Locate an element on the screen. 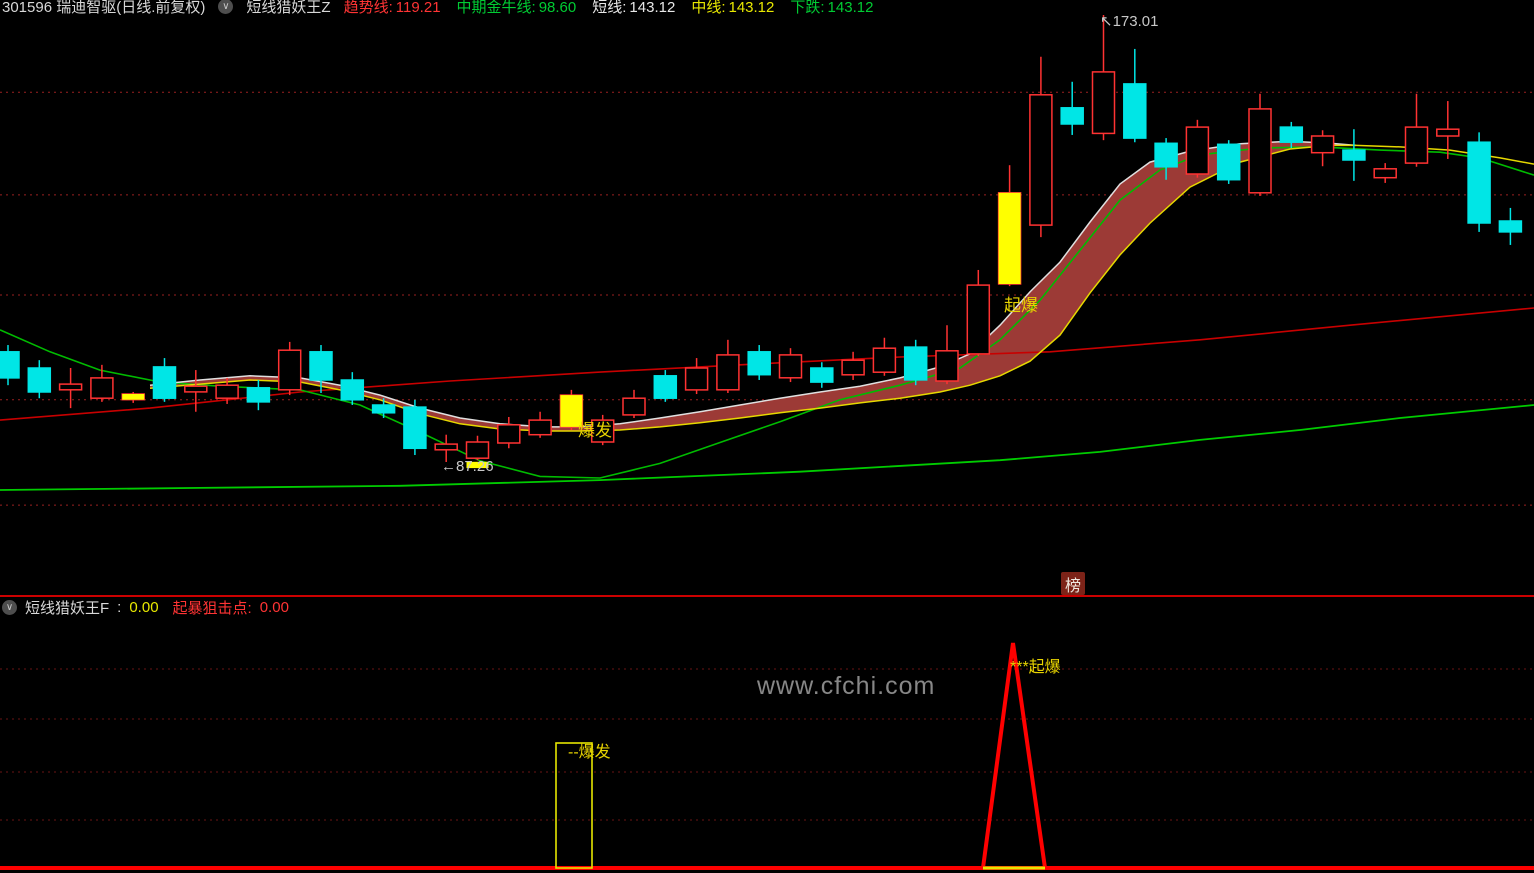 This screenshot has height=873, width=1534. low-arrow-icon: ← is located at coordinates (448, 466).